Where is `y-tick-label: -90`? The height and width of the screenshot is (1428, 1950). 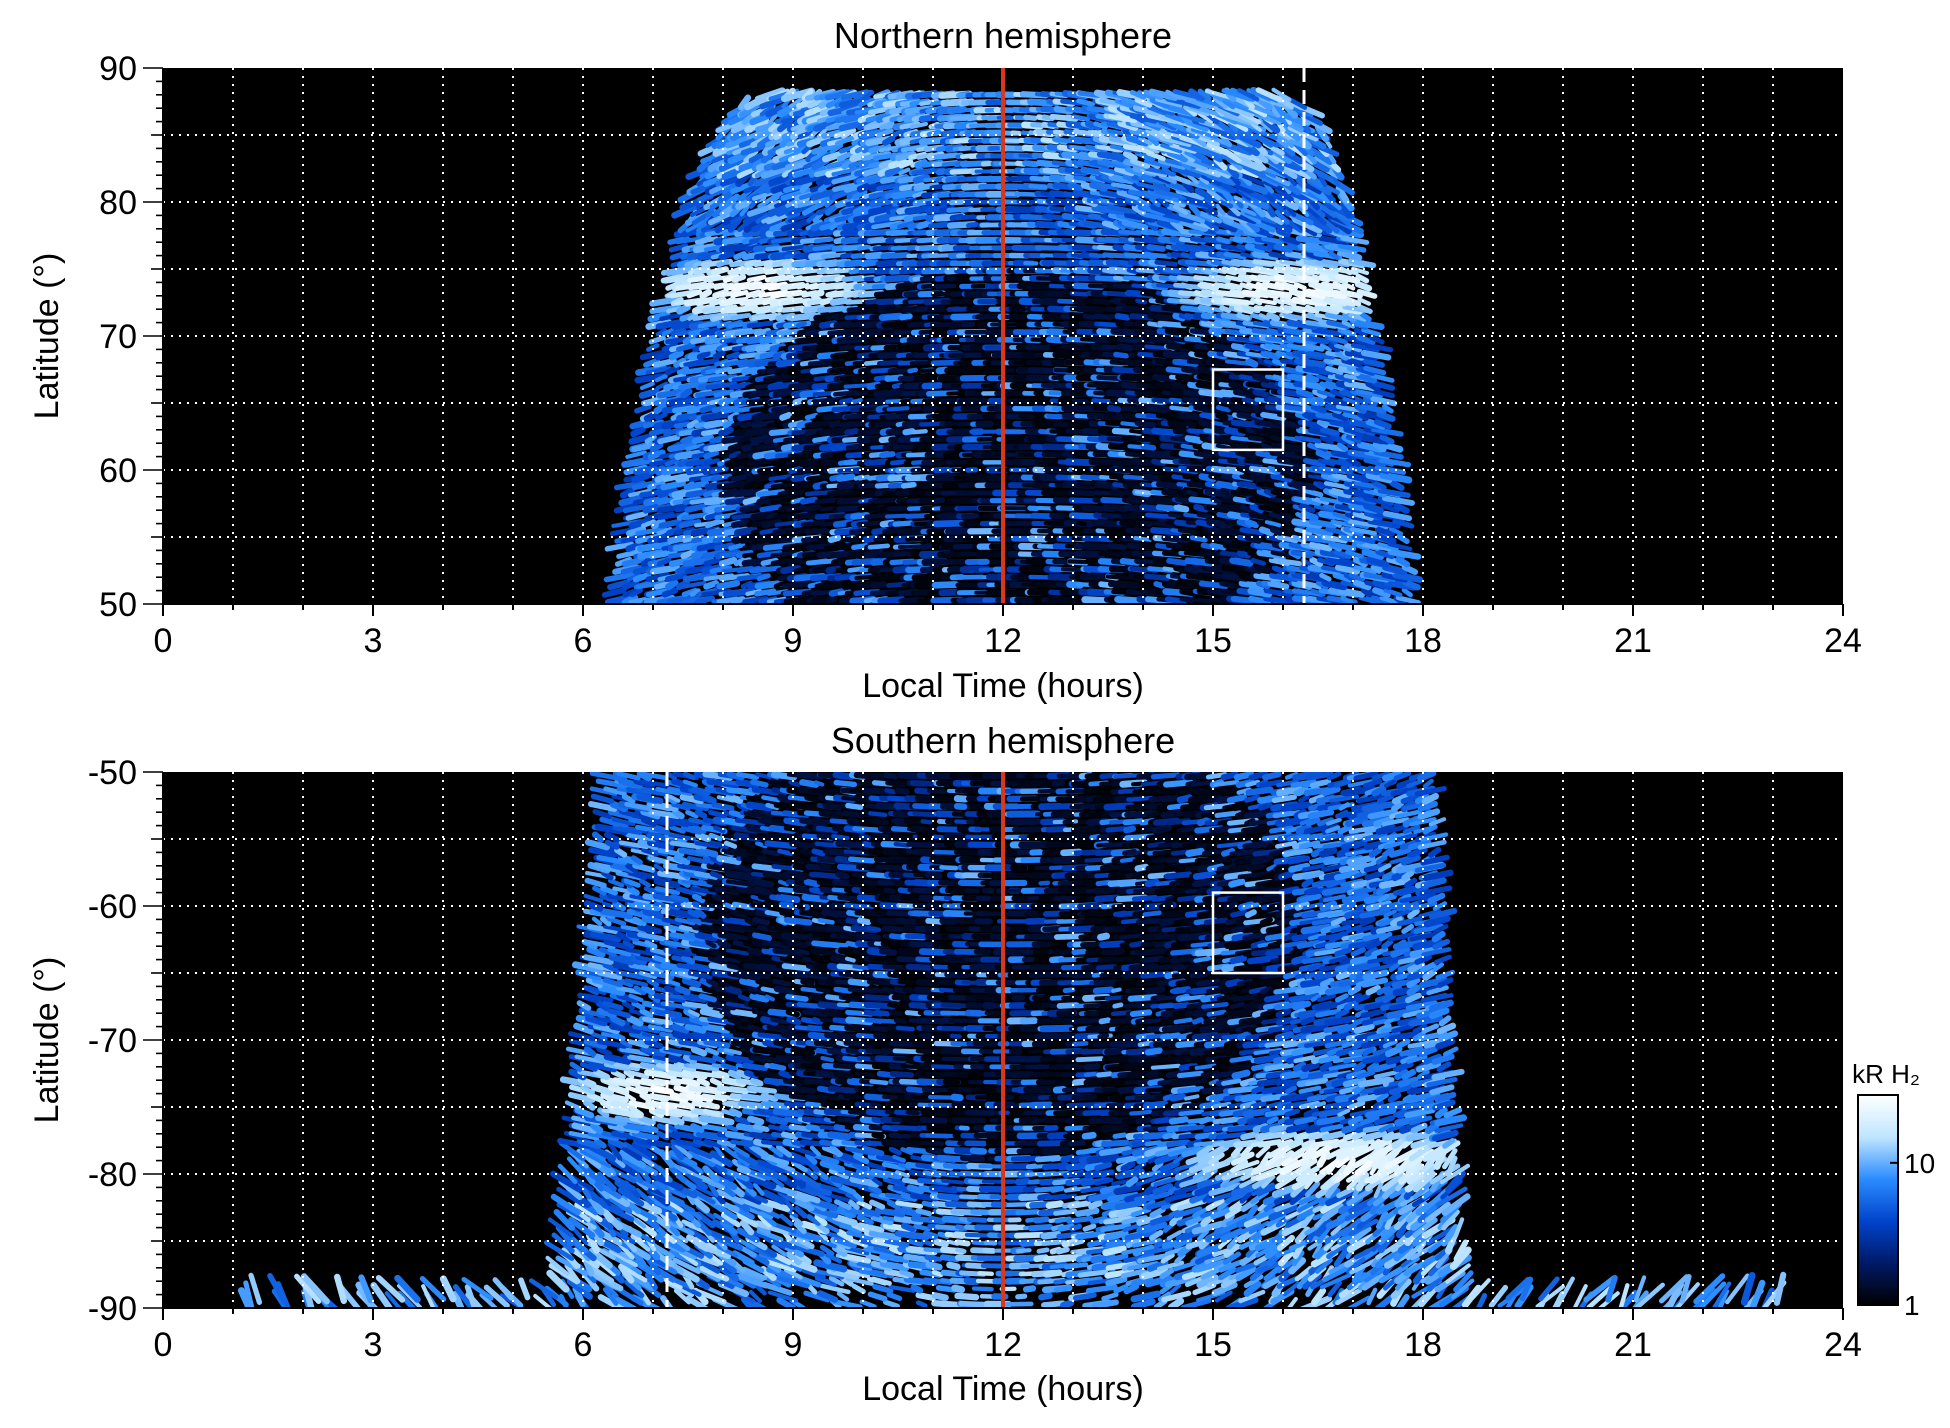 y-tick-label: -90 is located at coordinates (112, 1309).